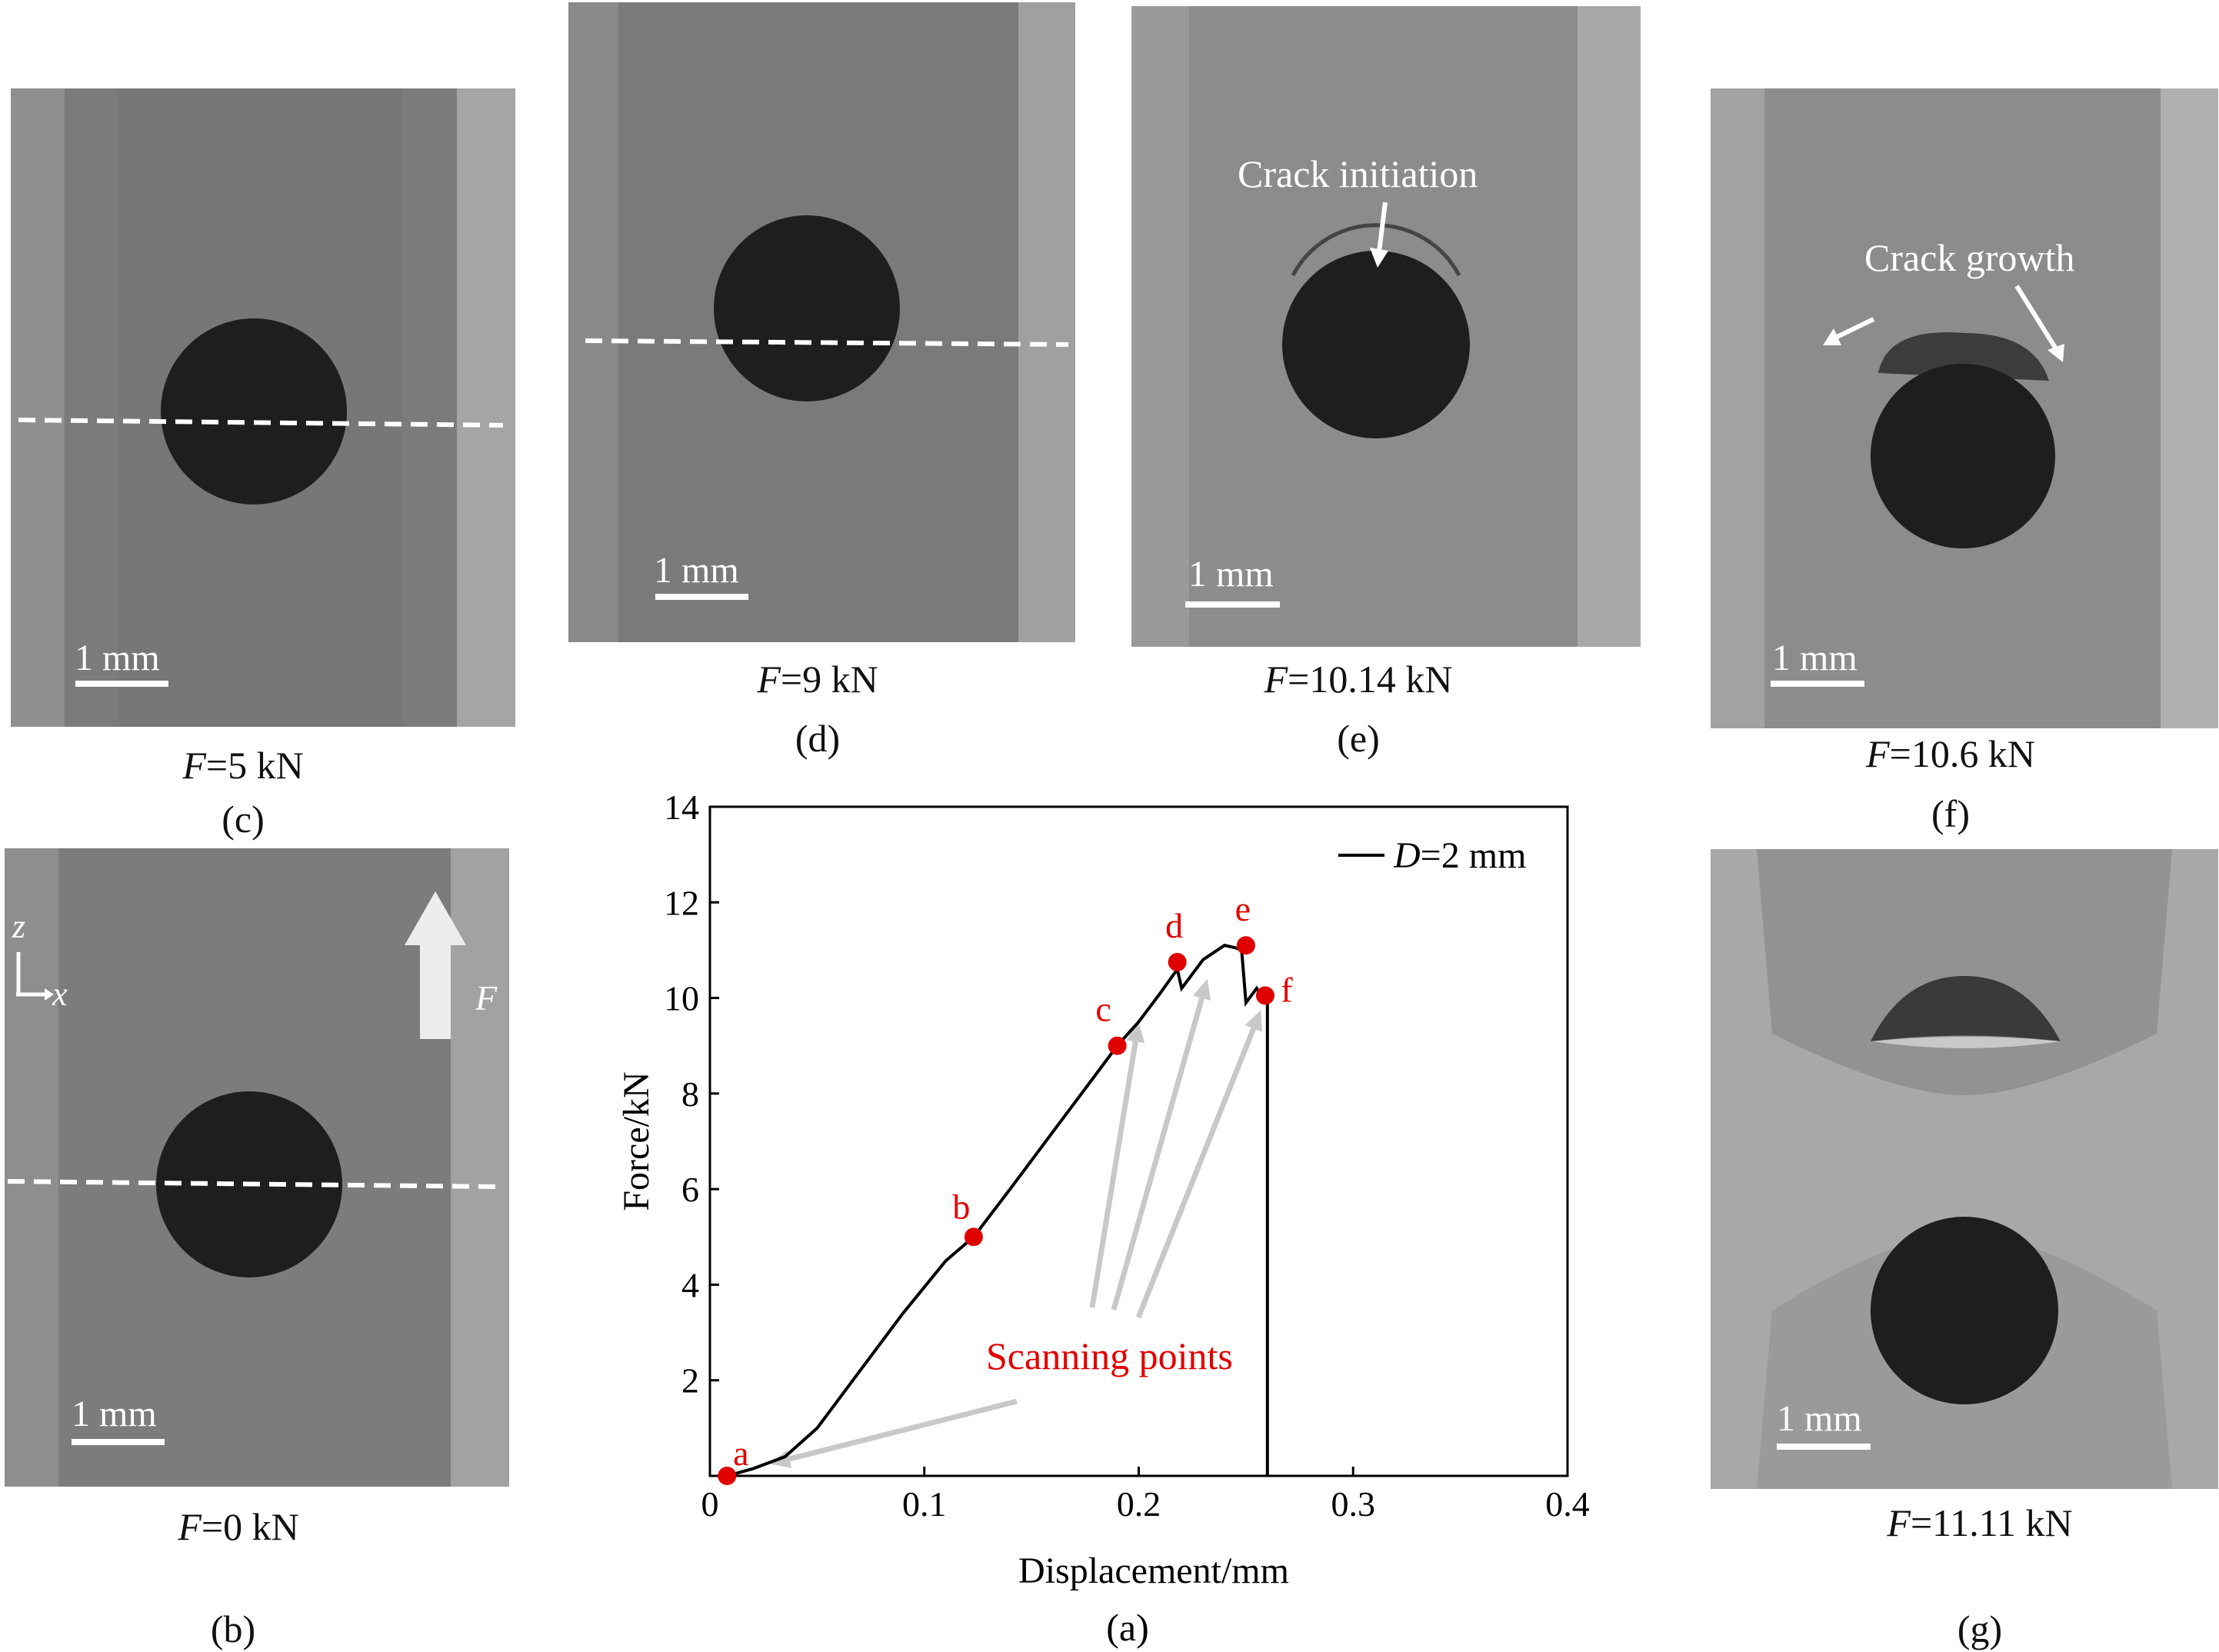 The image size is (2219, 1652). What do you see at coordinates (1358, 174) in the screenshot?
I see `crack-initiation-label: Crack initiation` at bounding box center [1358, 174].